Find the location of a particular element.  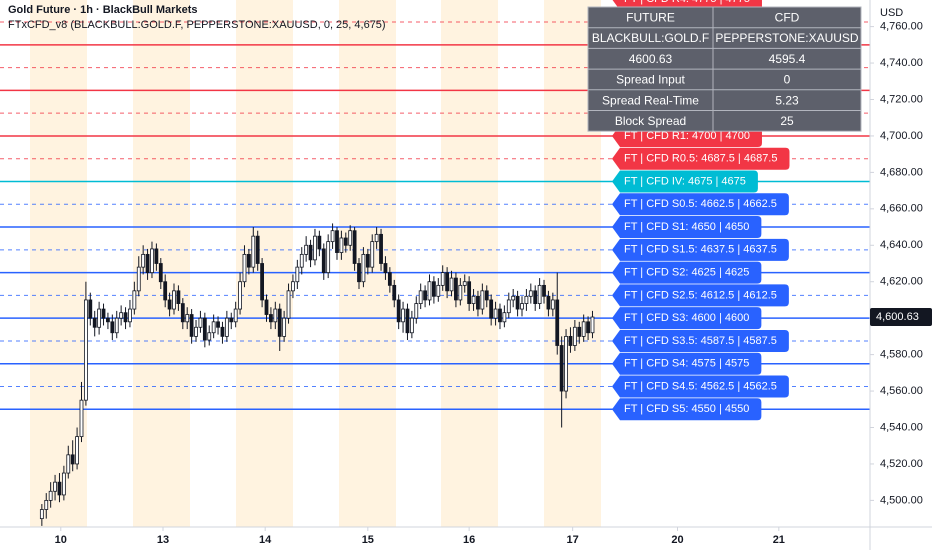

last-price-label: 4,600.63 is located at coordinates (897, 317).